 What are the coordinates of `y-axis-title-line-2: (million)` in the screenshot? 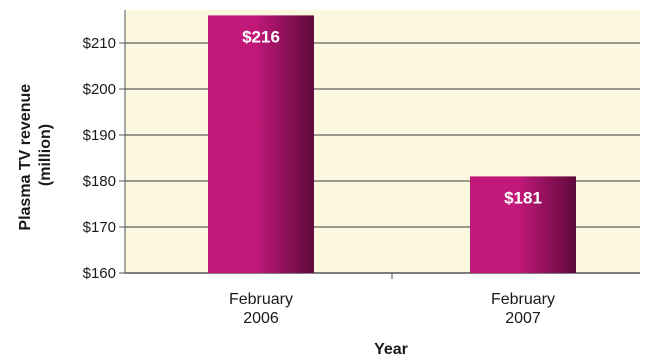 It's located at (45, 155).